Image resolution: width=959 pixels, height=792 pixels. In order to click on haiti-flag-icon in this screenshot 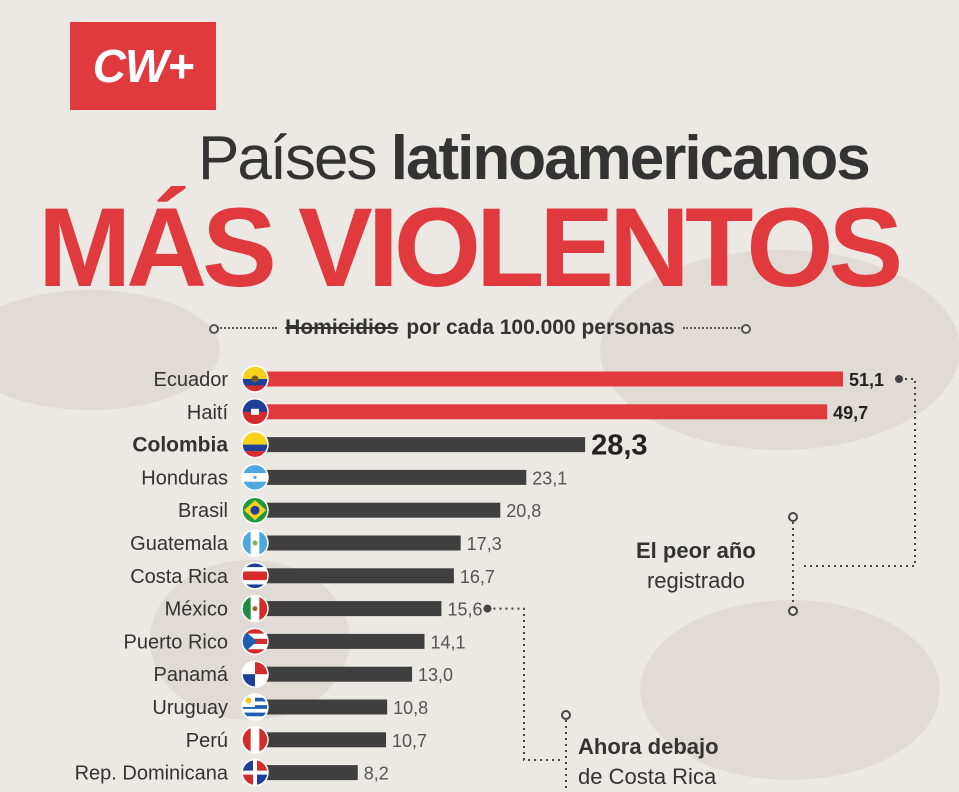, I will do `click(255, 412)`.